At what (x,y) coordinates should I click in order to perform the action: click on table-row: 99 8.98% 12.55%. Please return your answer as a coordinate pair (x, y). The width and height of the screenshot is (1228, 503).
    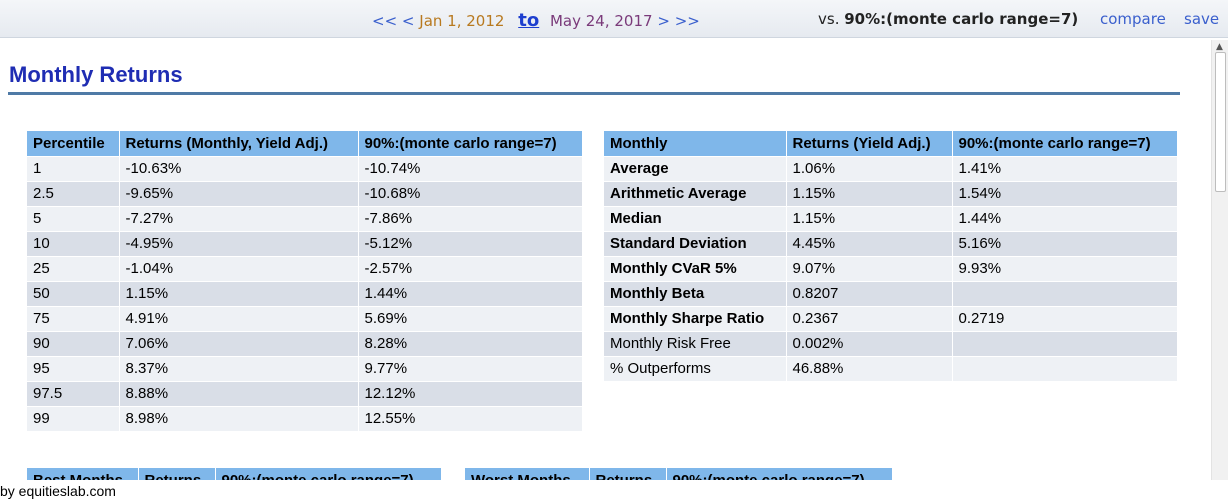
    Looking at the image, I should click on (305, 419).